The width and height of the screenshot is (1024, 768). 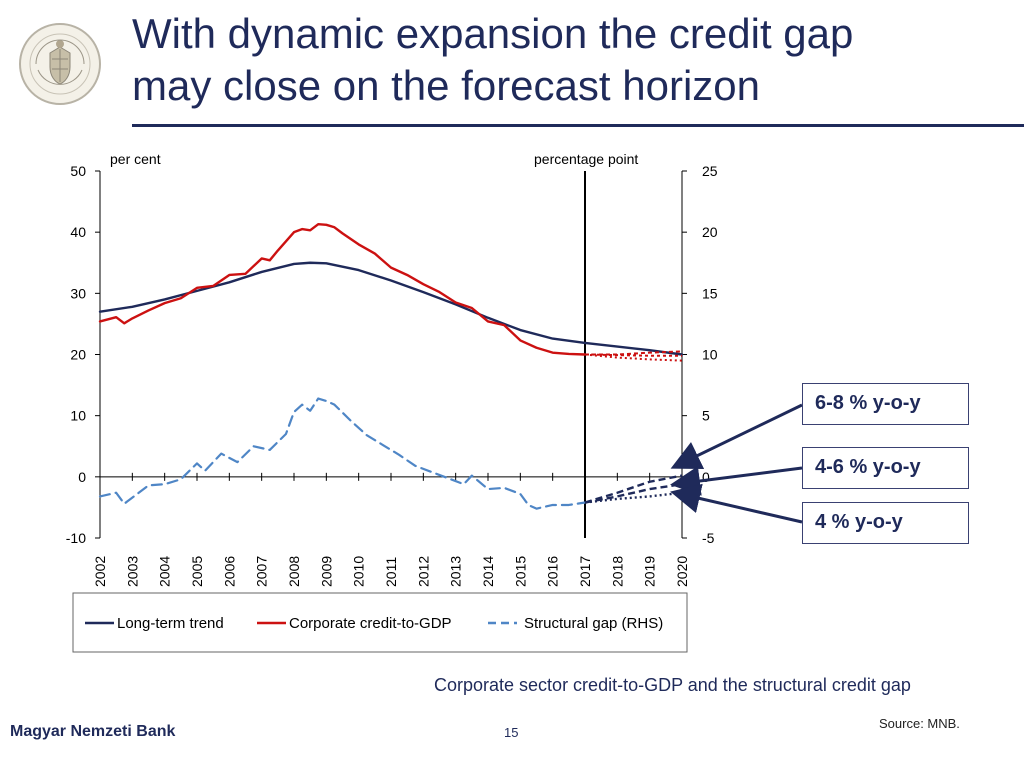 What do you see at coordinates (132, 571) in the screenshot?
I see `x-tick-label: 2003` at bounding box center [132, 571].